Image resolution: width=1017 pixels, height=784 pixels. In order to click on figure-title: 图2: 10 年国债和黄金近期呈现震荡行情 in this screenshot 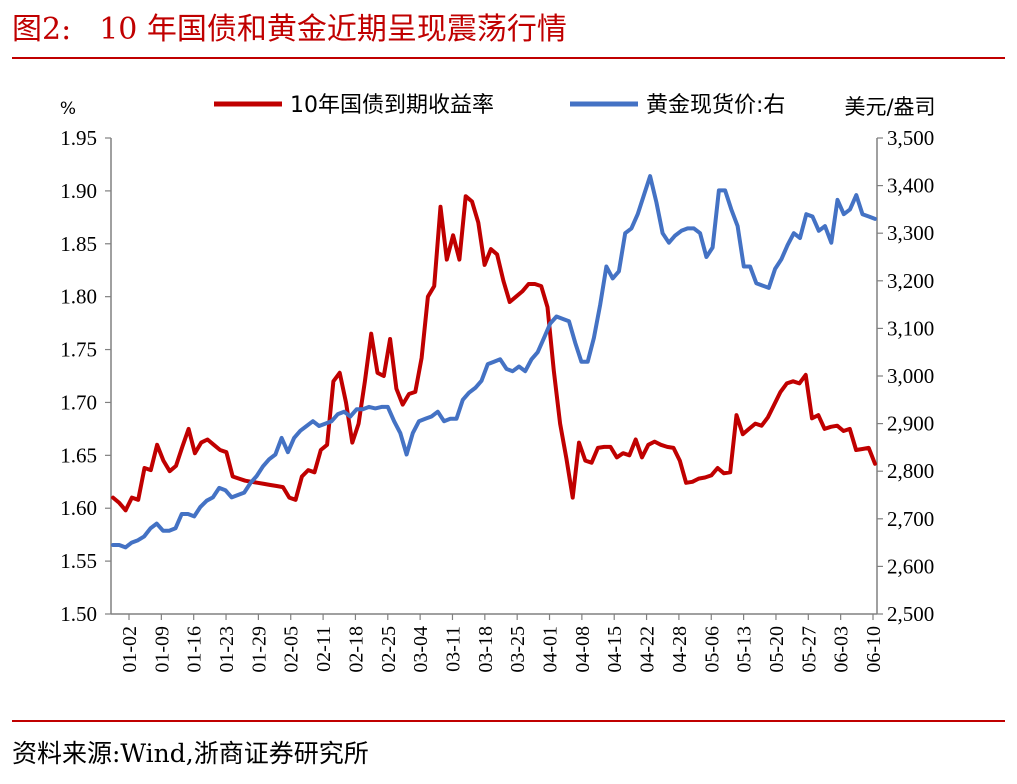, I will do `click(289, 26)`.